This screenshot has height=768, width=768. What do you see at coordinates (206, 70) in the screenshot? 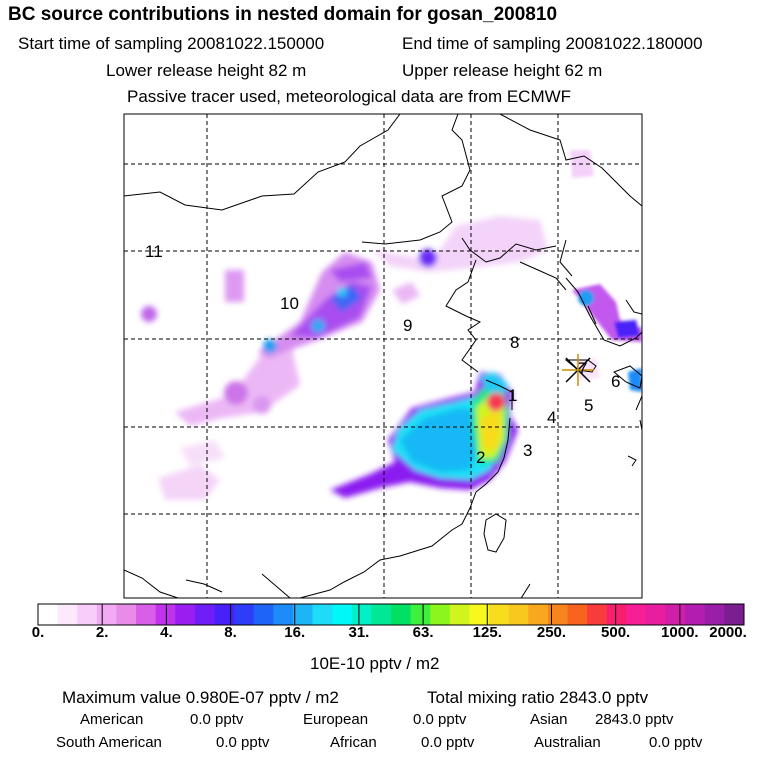
I see `lower-release-height: Lower release height 82 m` at bounding box center [206, 70].